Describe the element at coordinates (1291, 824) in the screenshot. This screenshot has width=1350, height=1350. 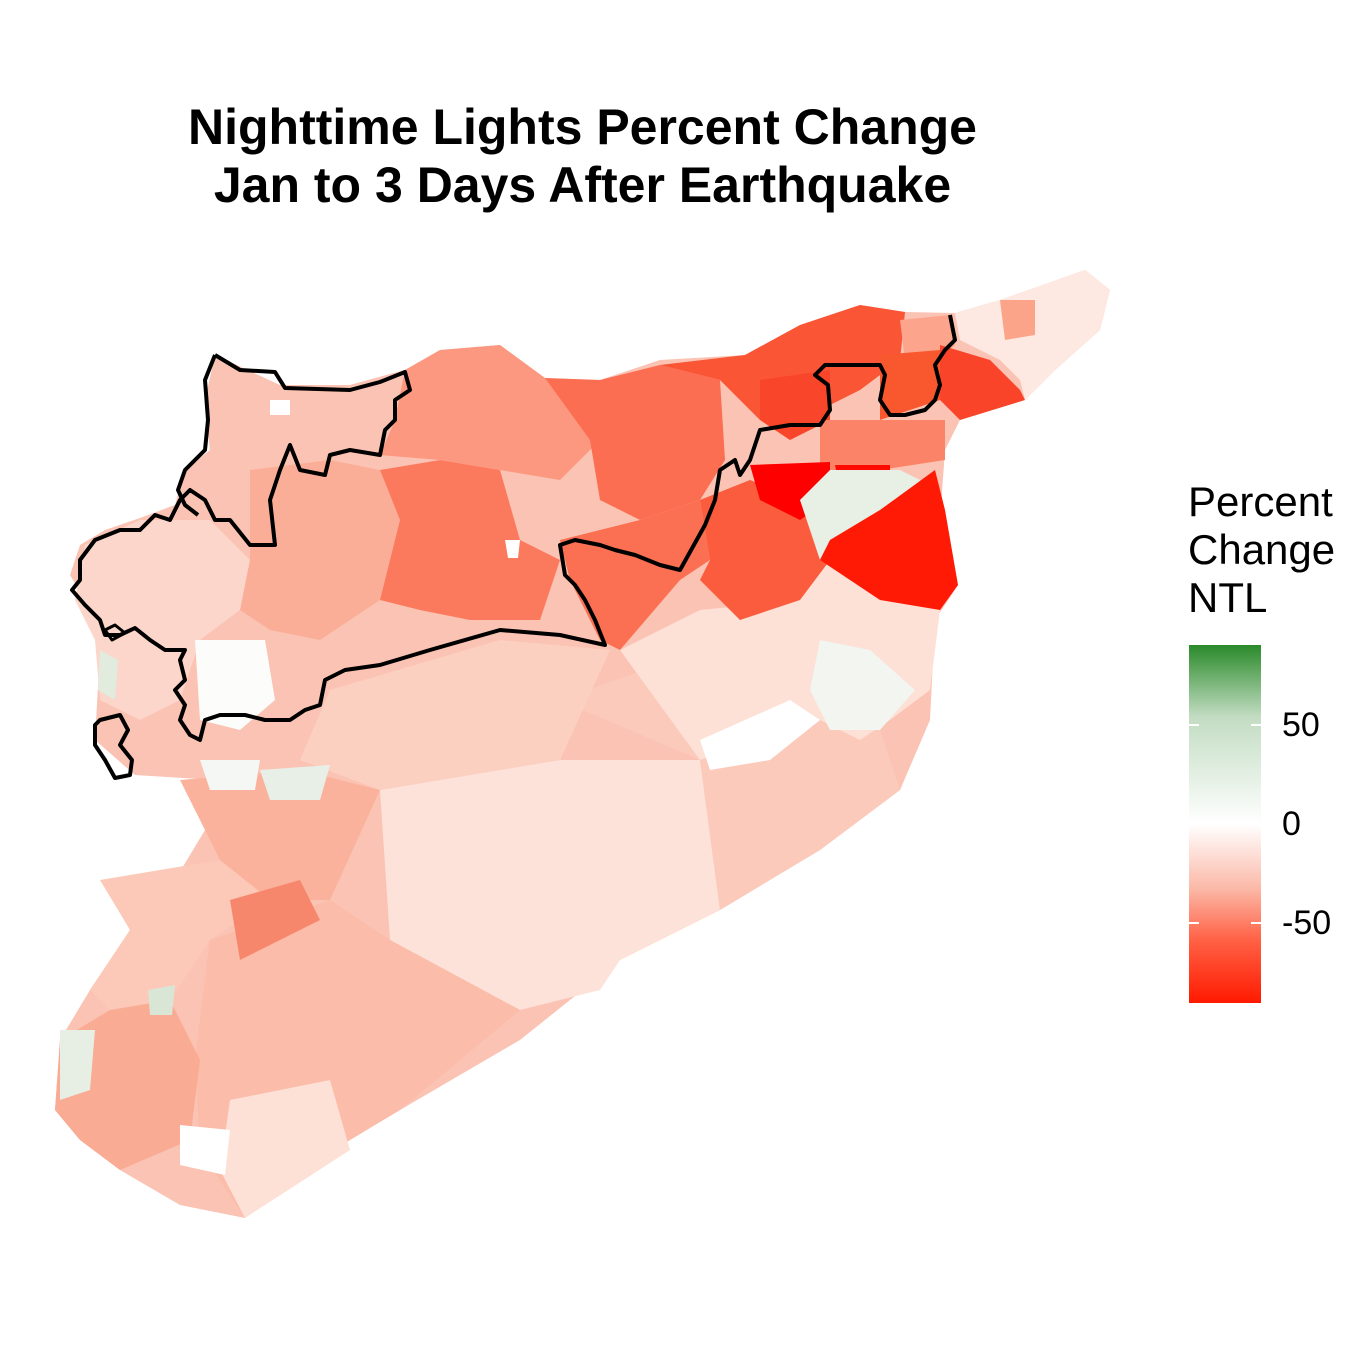
I see `legend-tick-label: 0` at that location.